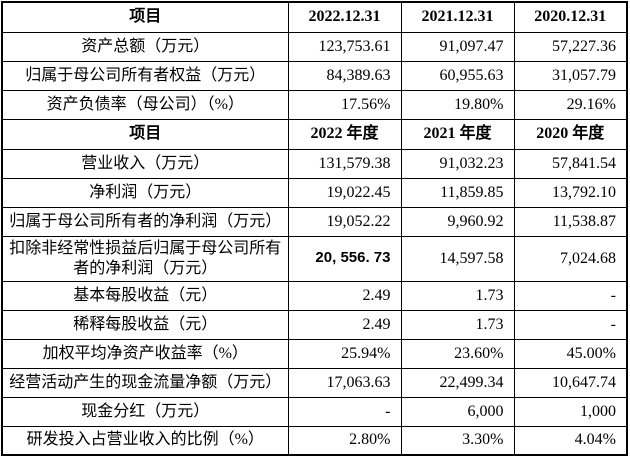 The height and width of the screenshot is (464, 630). What do you see at coordinates (570, 411) in the screenshot?
I see `value-cell: 1,000` at bounding box center [570, 411].